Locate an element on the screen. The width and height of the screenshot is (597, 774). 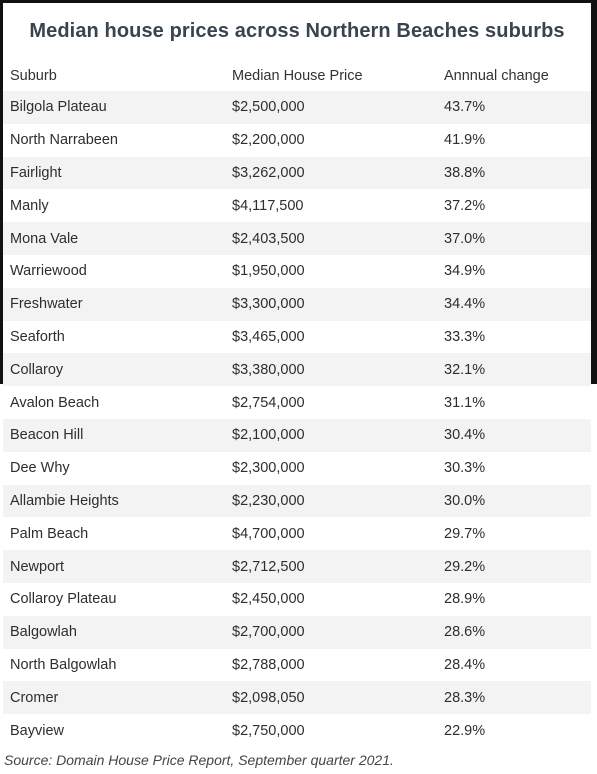
suburb-cell: Manly is located at coordinates (29, 205).